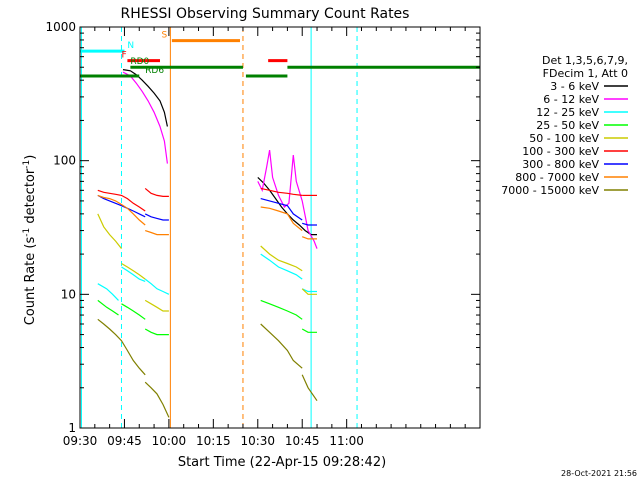 Image resolution: width=640 pixels, height=480 pixels. What do you see at coordinates (567, 125) in the screenshot?
I see `legend-entry-label: 25 - 50 keV` at bounding box center [567, 125].